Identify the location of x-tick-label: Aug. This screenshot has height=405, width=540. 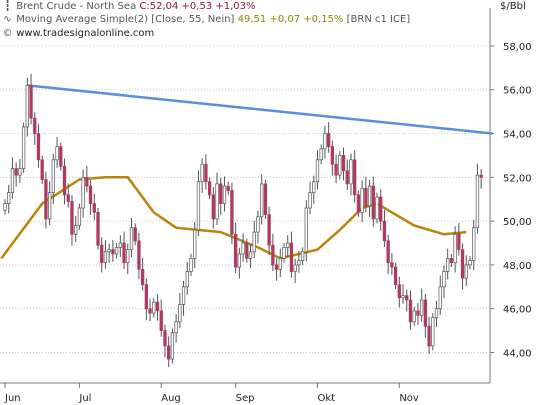
(171, 398).